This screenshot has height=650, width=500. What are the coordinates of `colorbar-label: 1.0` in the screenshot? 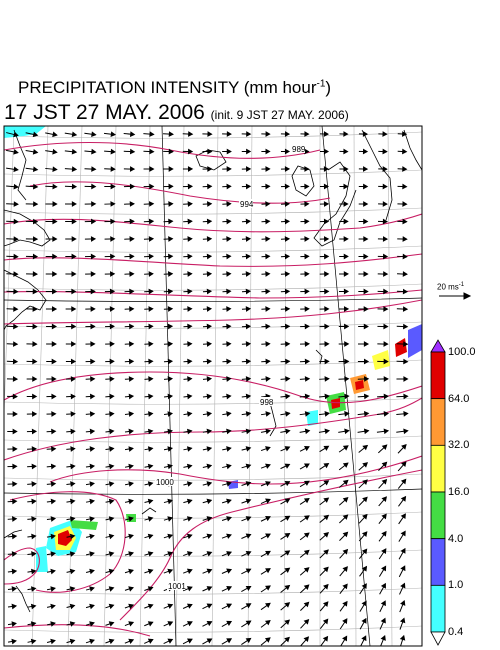 It's located at (456, 585).